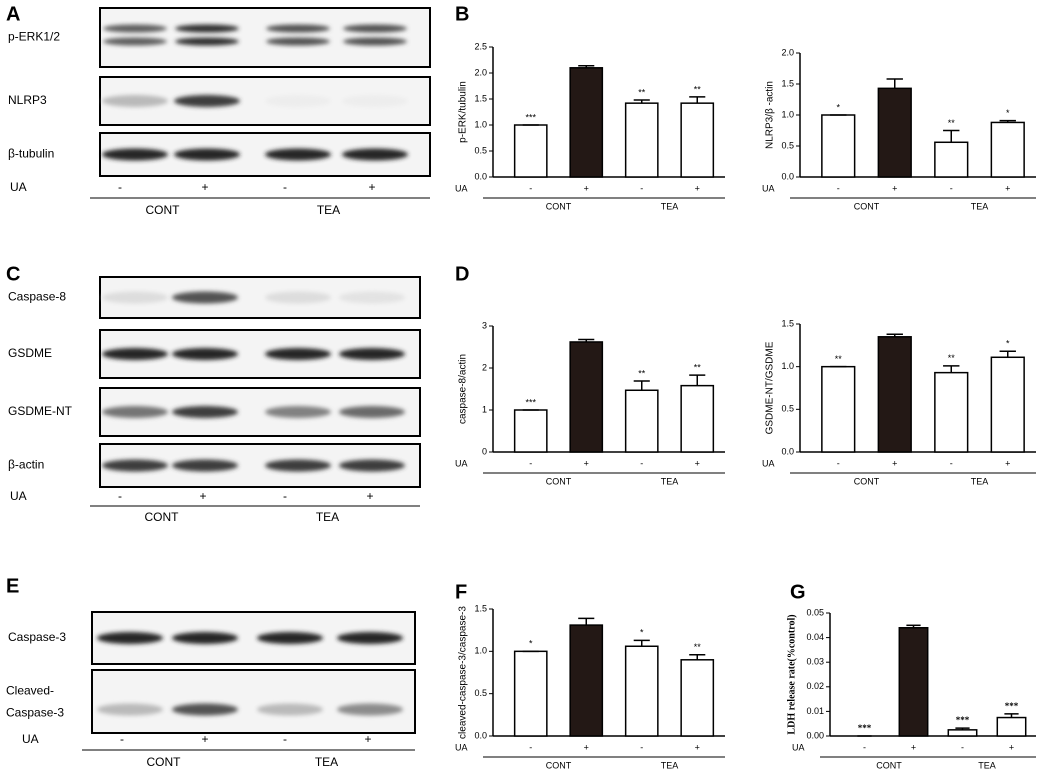 This screenshot has height=772, width=1052. I want to click on y-tick-label: 3, so click(484, 325).